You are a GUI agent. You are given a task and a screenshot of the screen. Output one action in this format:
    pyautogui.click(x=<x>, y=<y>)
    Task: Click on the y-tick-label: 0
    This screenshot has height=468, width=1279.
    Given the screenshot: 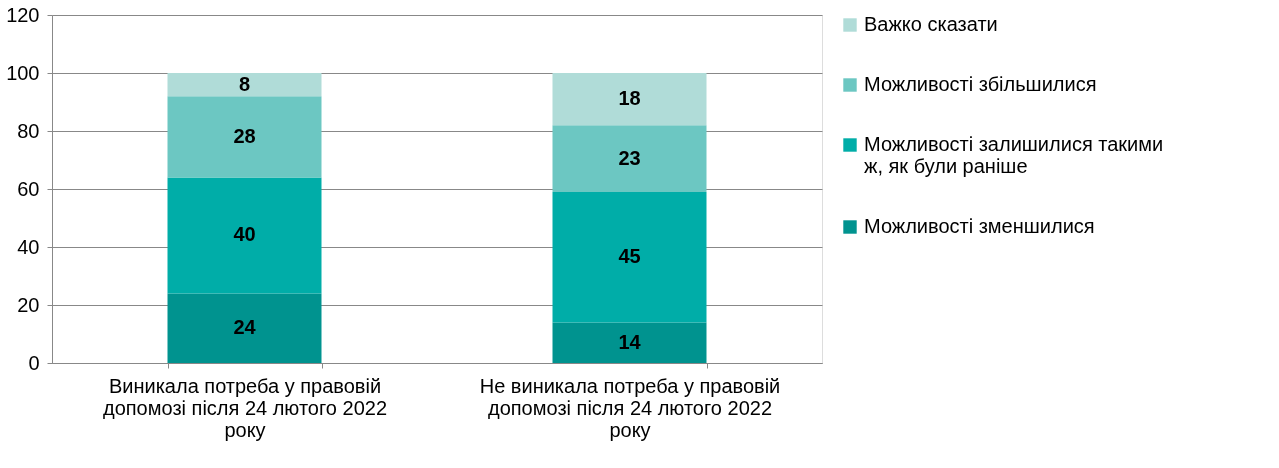 What is the action you would take?
    pyautogui.click(x=34, y=362)
    